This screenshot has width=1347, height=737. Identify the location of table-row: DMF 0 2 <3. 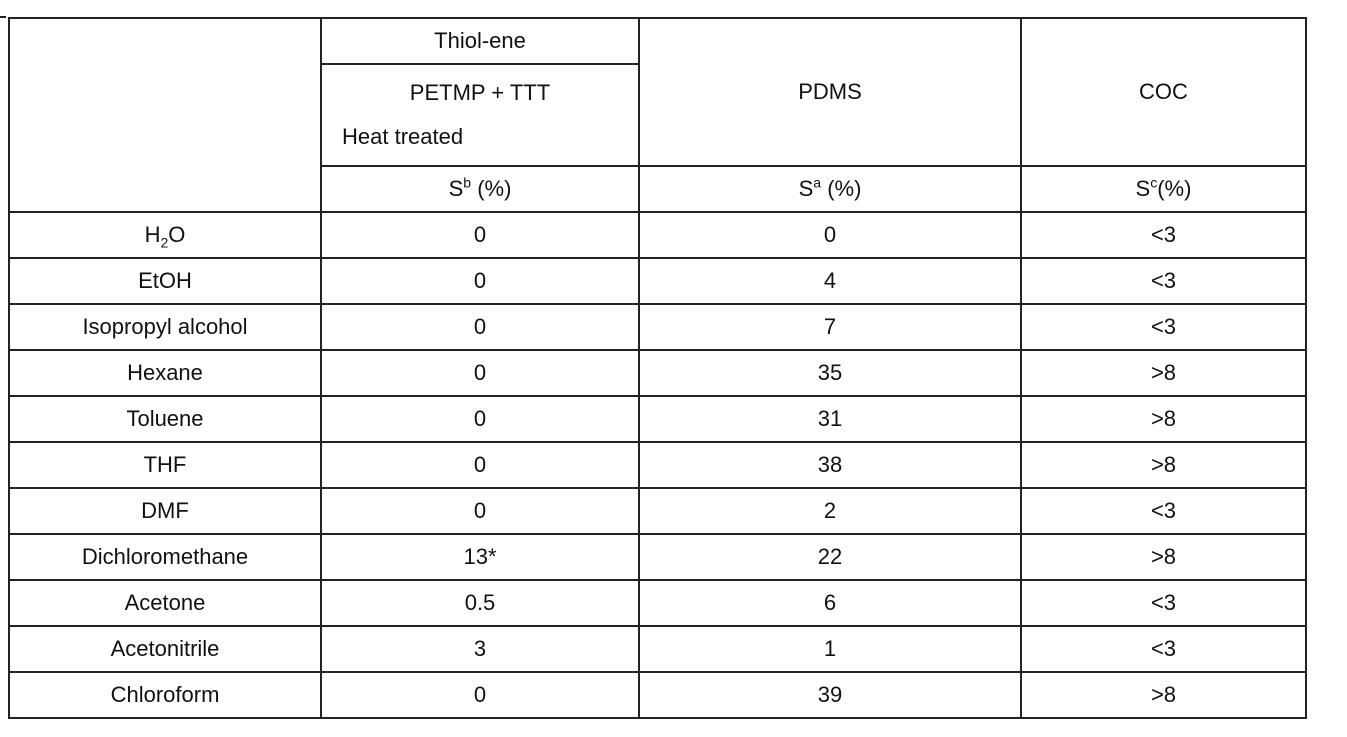
(657, 511).